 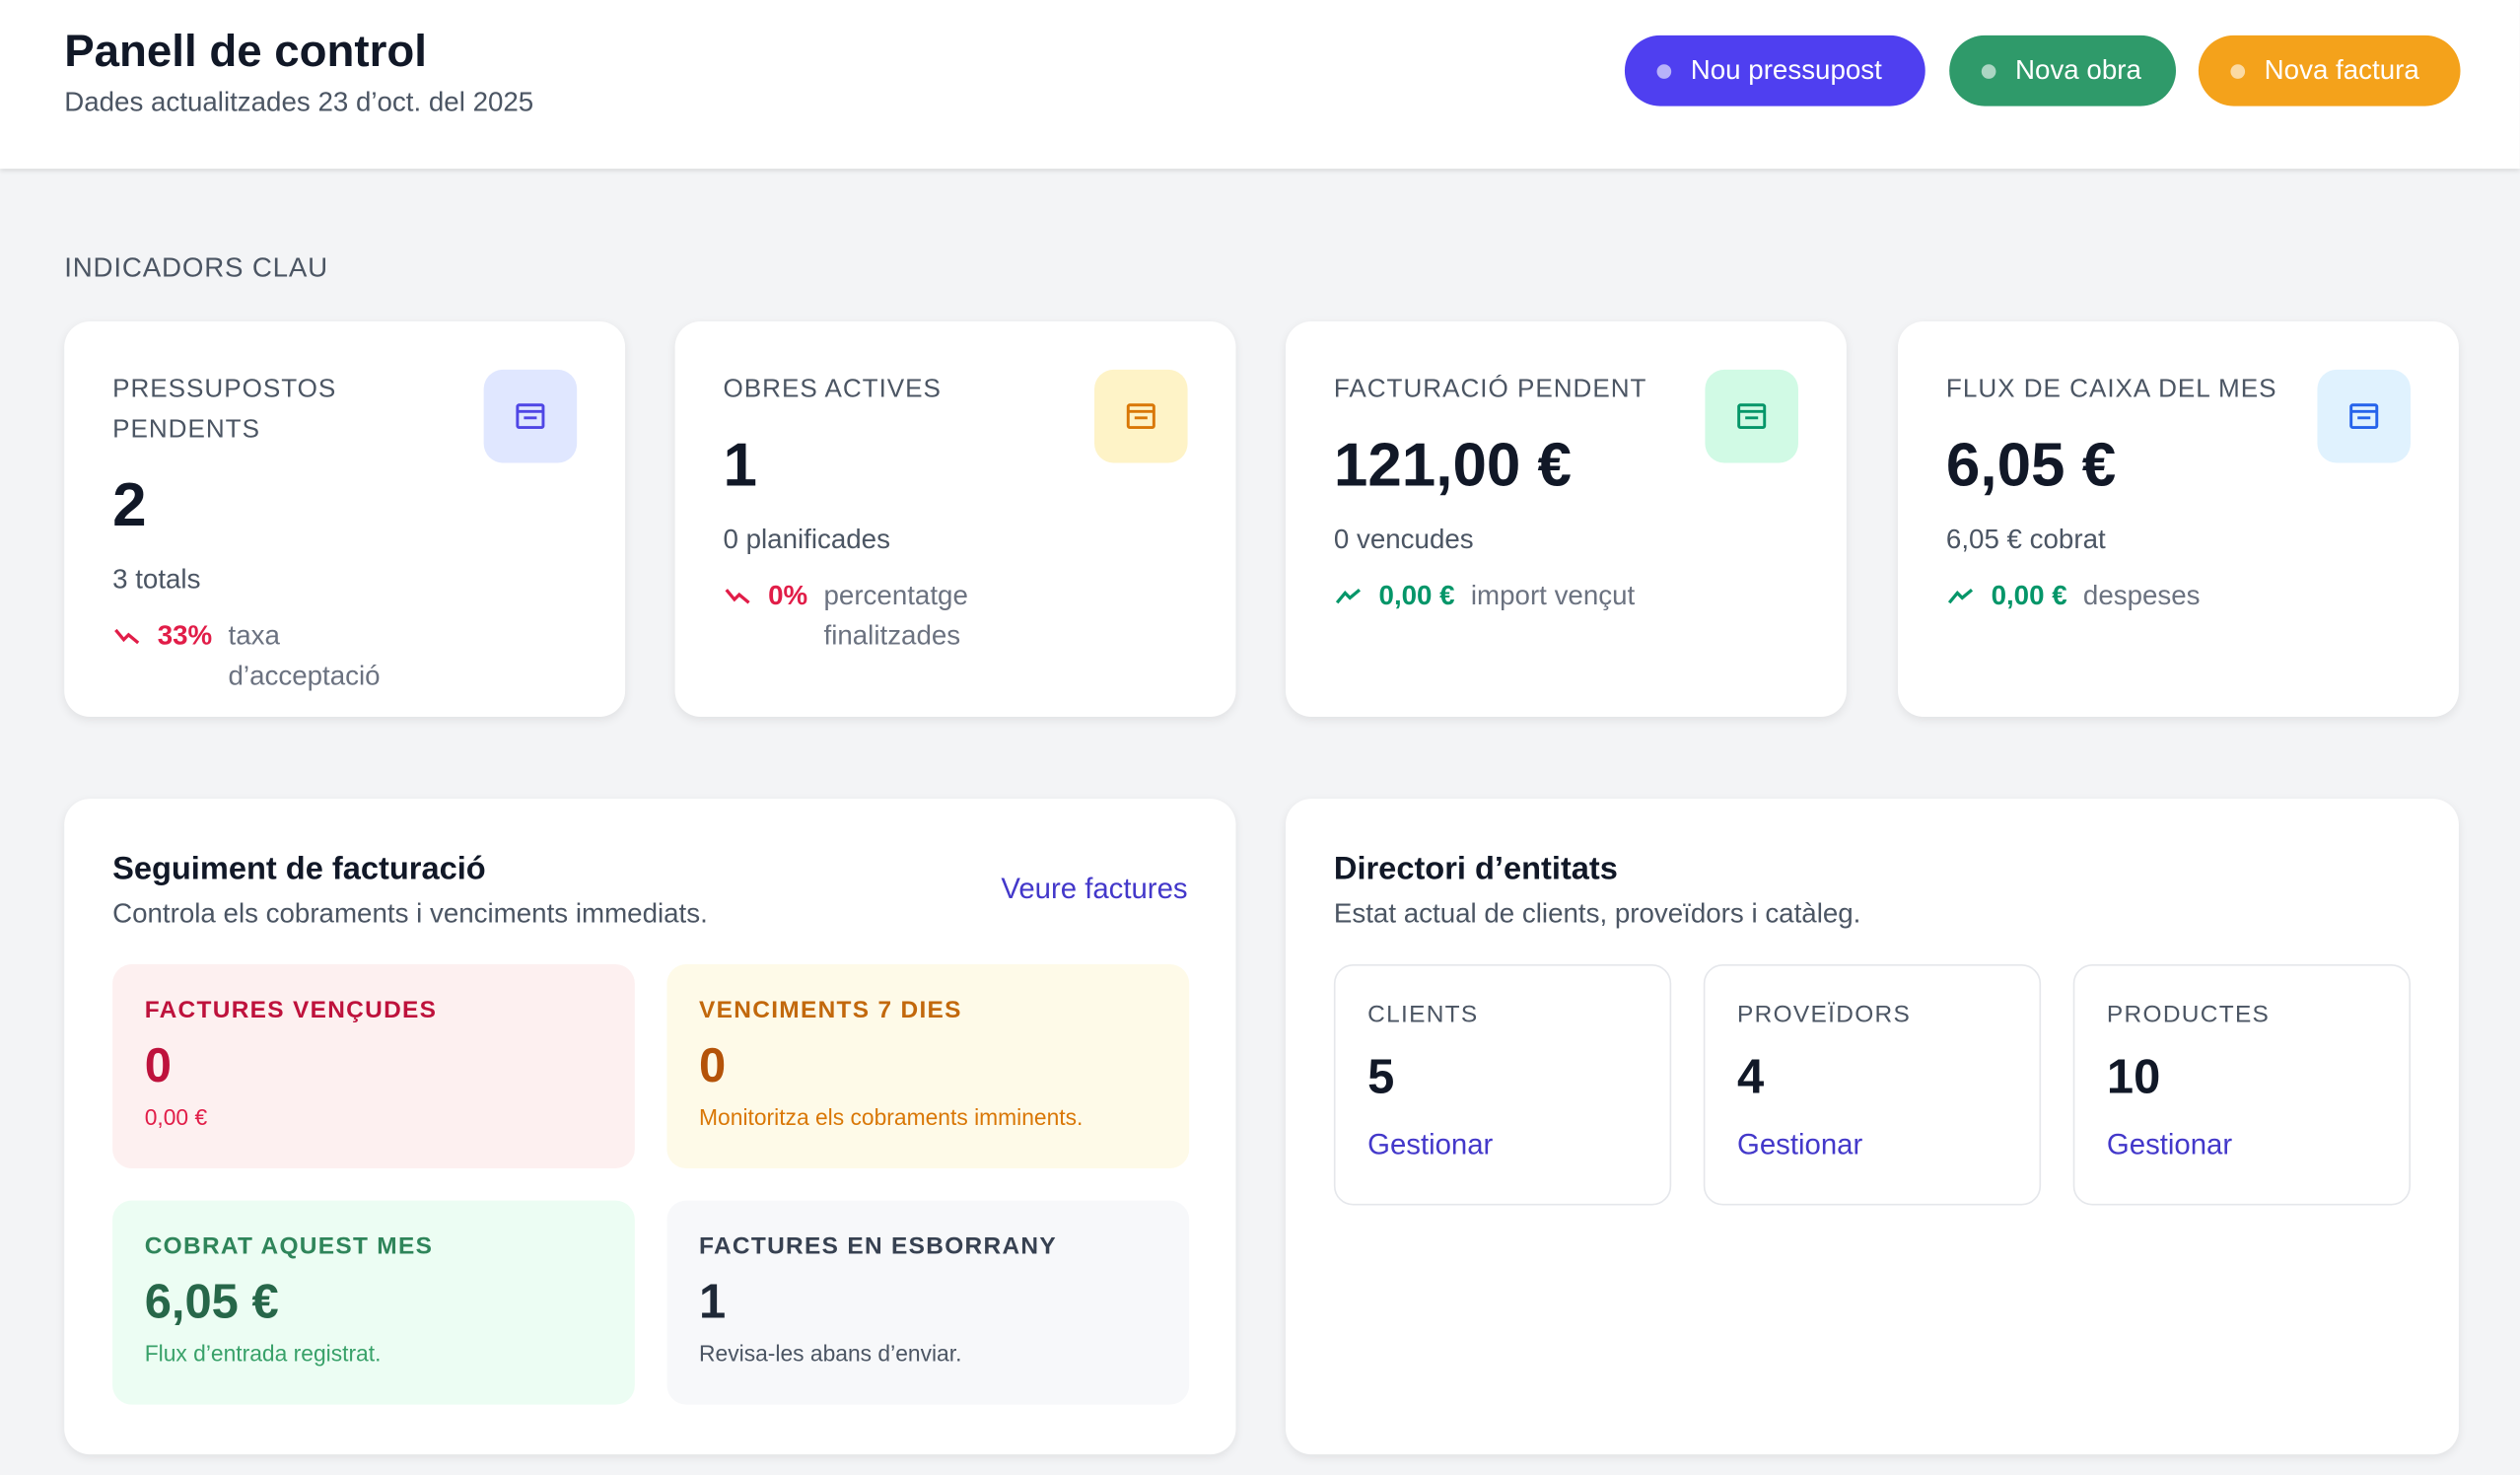 What do you see at coordinates (2133, 1077) in the screenshot?
I see `tile-value: 10` at bounding box center [2133, 1077].